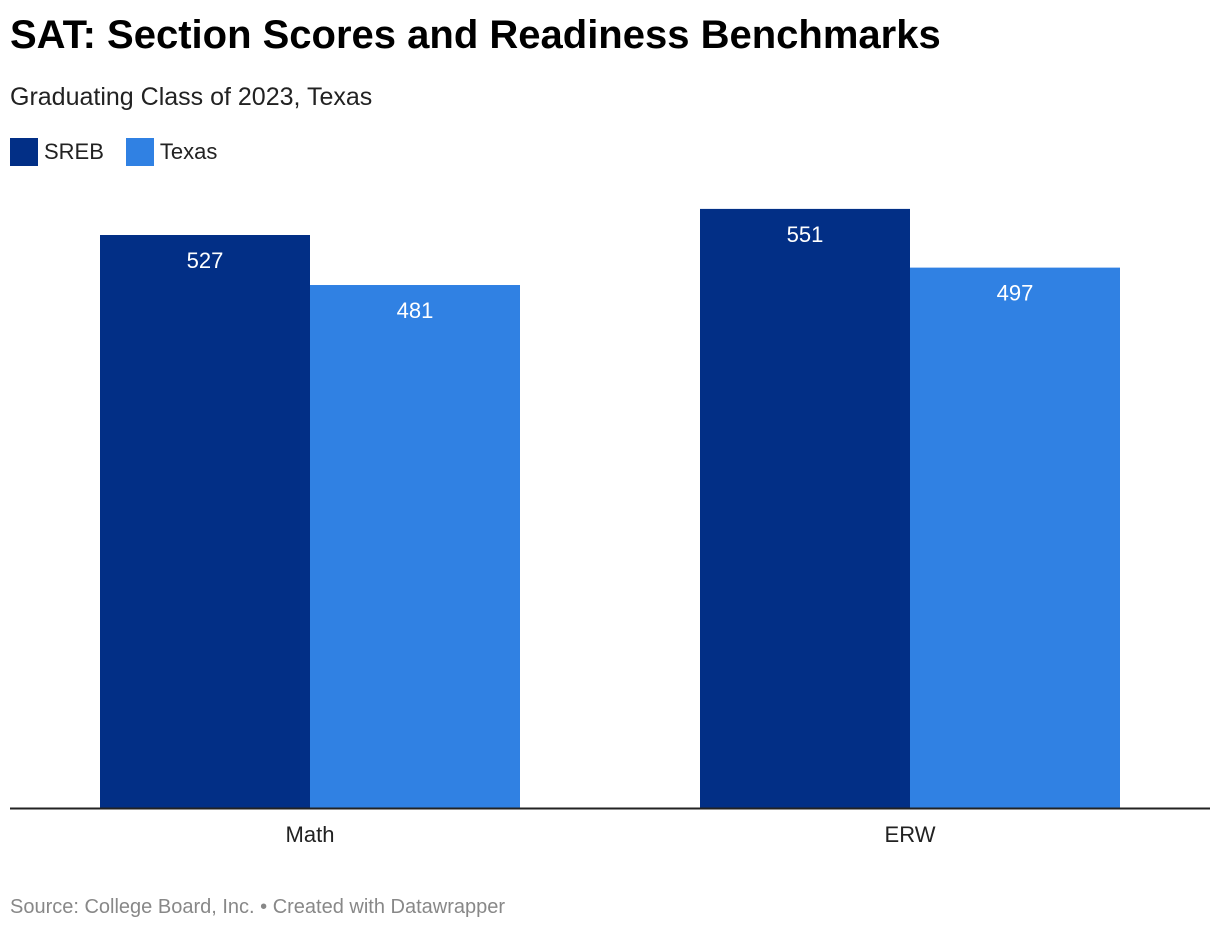 This screenshot has width=1220, height=930. I want to click on legend-swatch-texas, so click(139, 152).